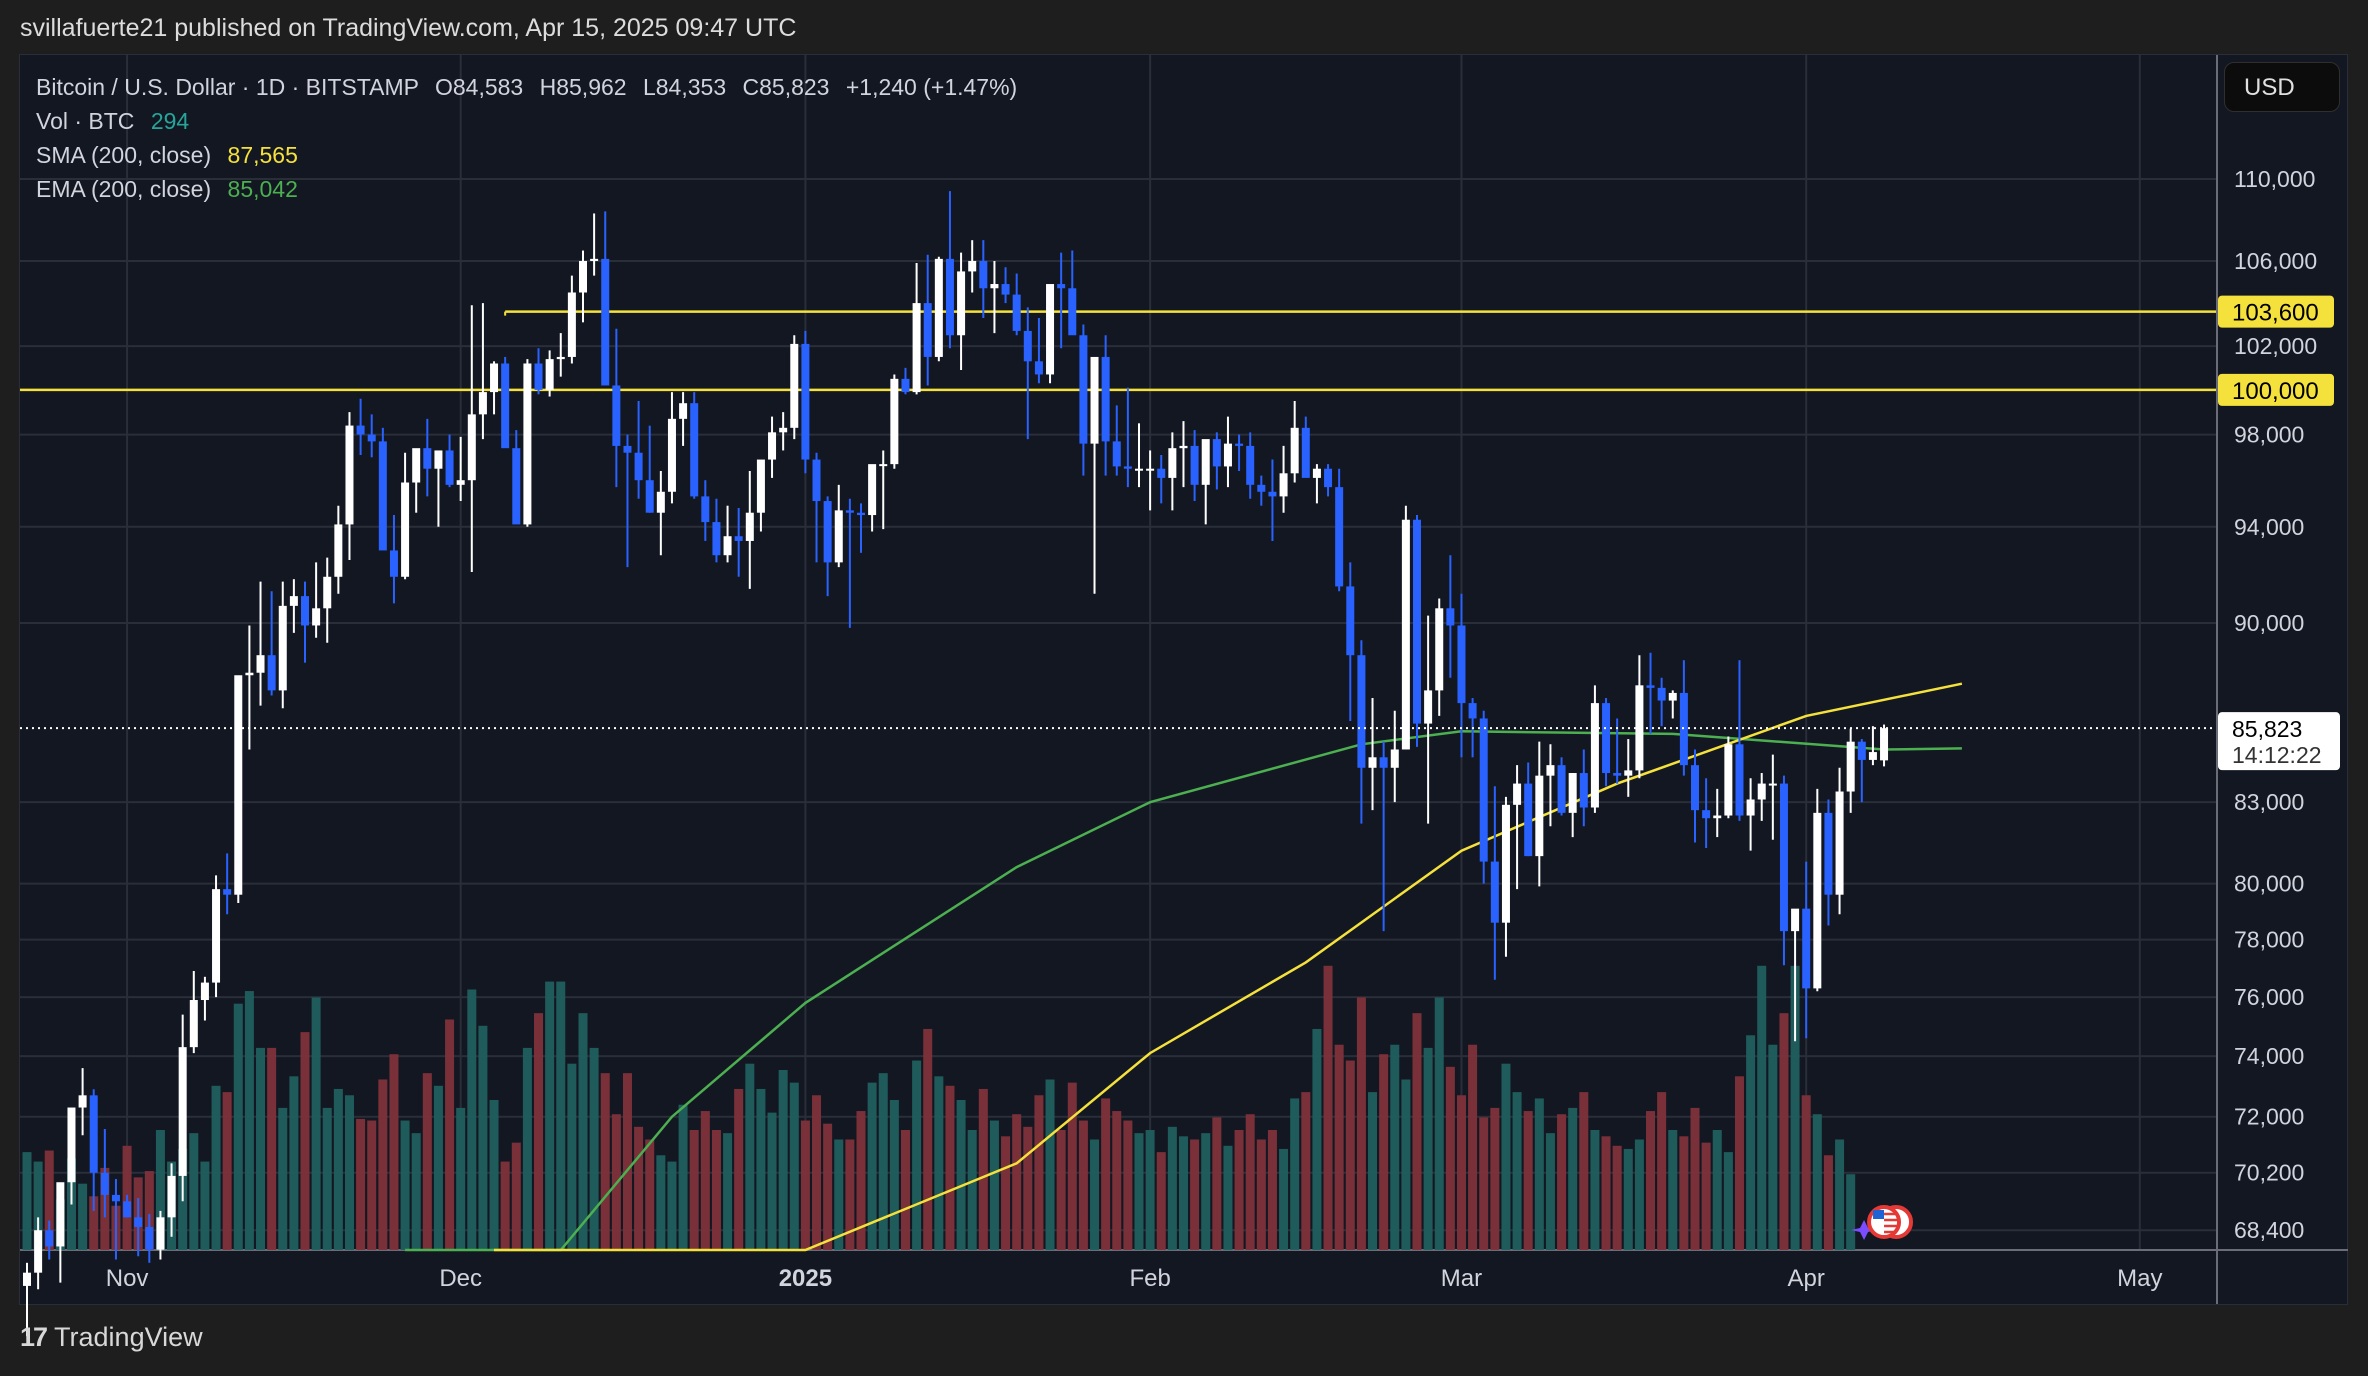  Describe the element at coordinates (2274, 179) in the screenshot. I see `price-axis-tick-label: 110,000` at that location.